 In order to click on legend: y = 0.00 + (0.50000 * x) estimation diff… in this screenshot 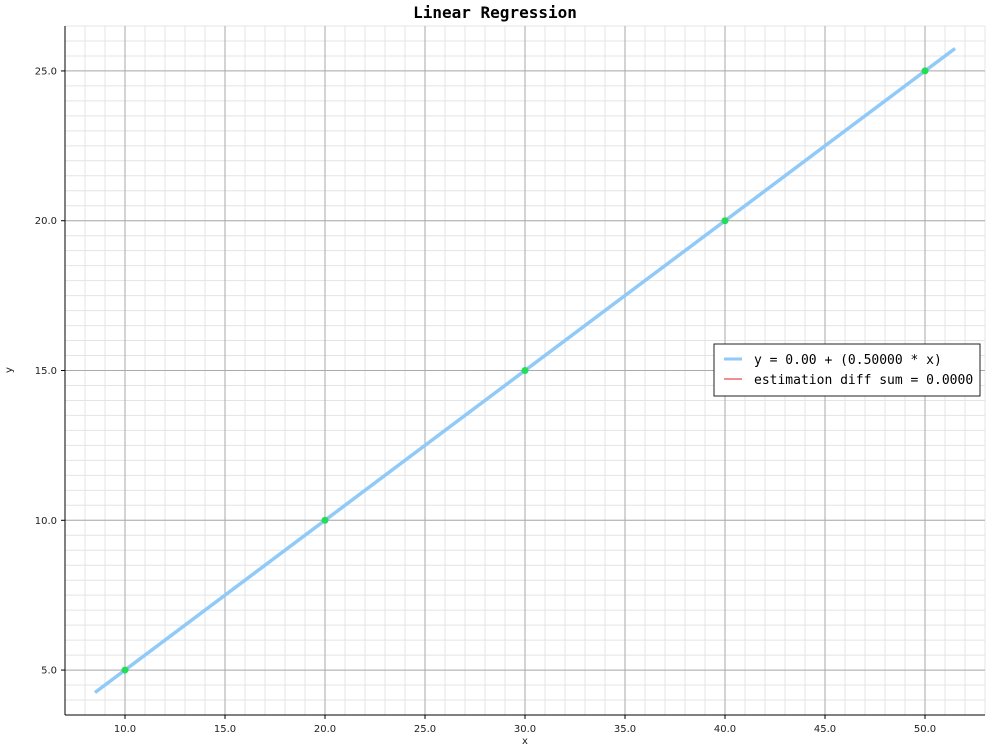, I will do `click(847, 370)`.